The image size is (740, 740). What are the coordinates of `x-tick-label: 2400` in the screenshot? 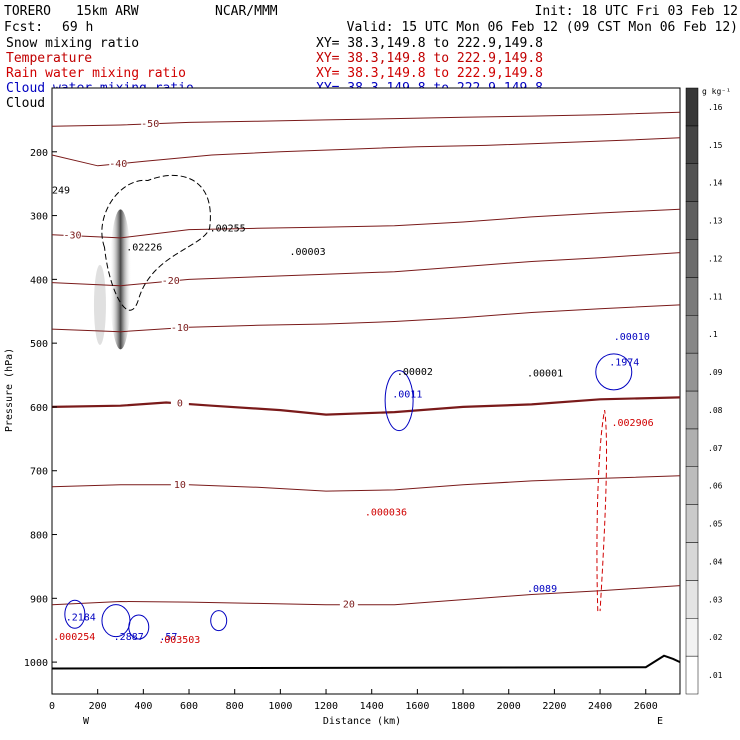 It's located at (600, 706).